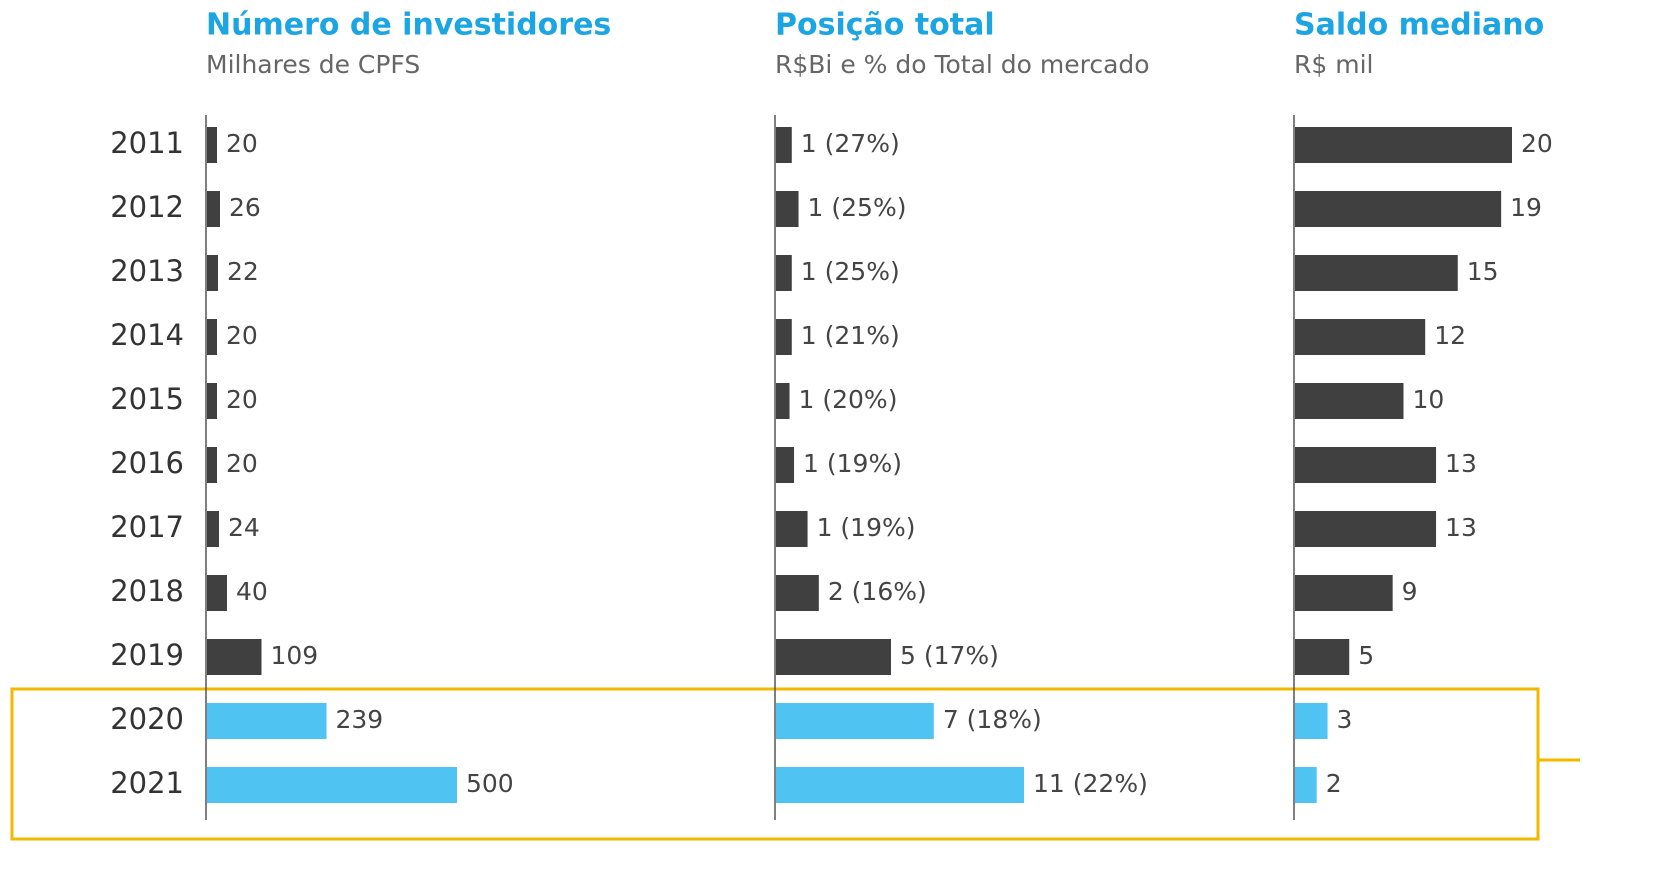 The image size is (1662, 878). What do you see at coordinates (1345, 719) in the screenshot?
I see `value-label: 3` at bounding box center [1345, 719].